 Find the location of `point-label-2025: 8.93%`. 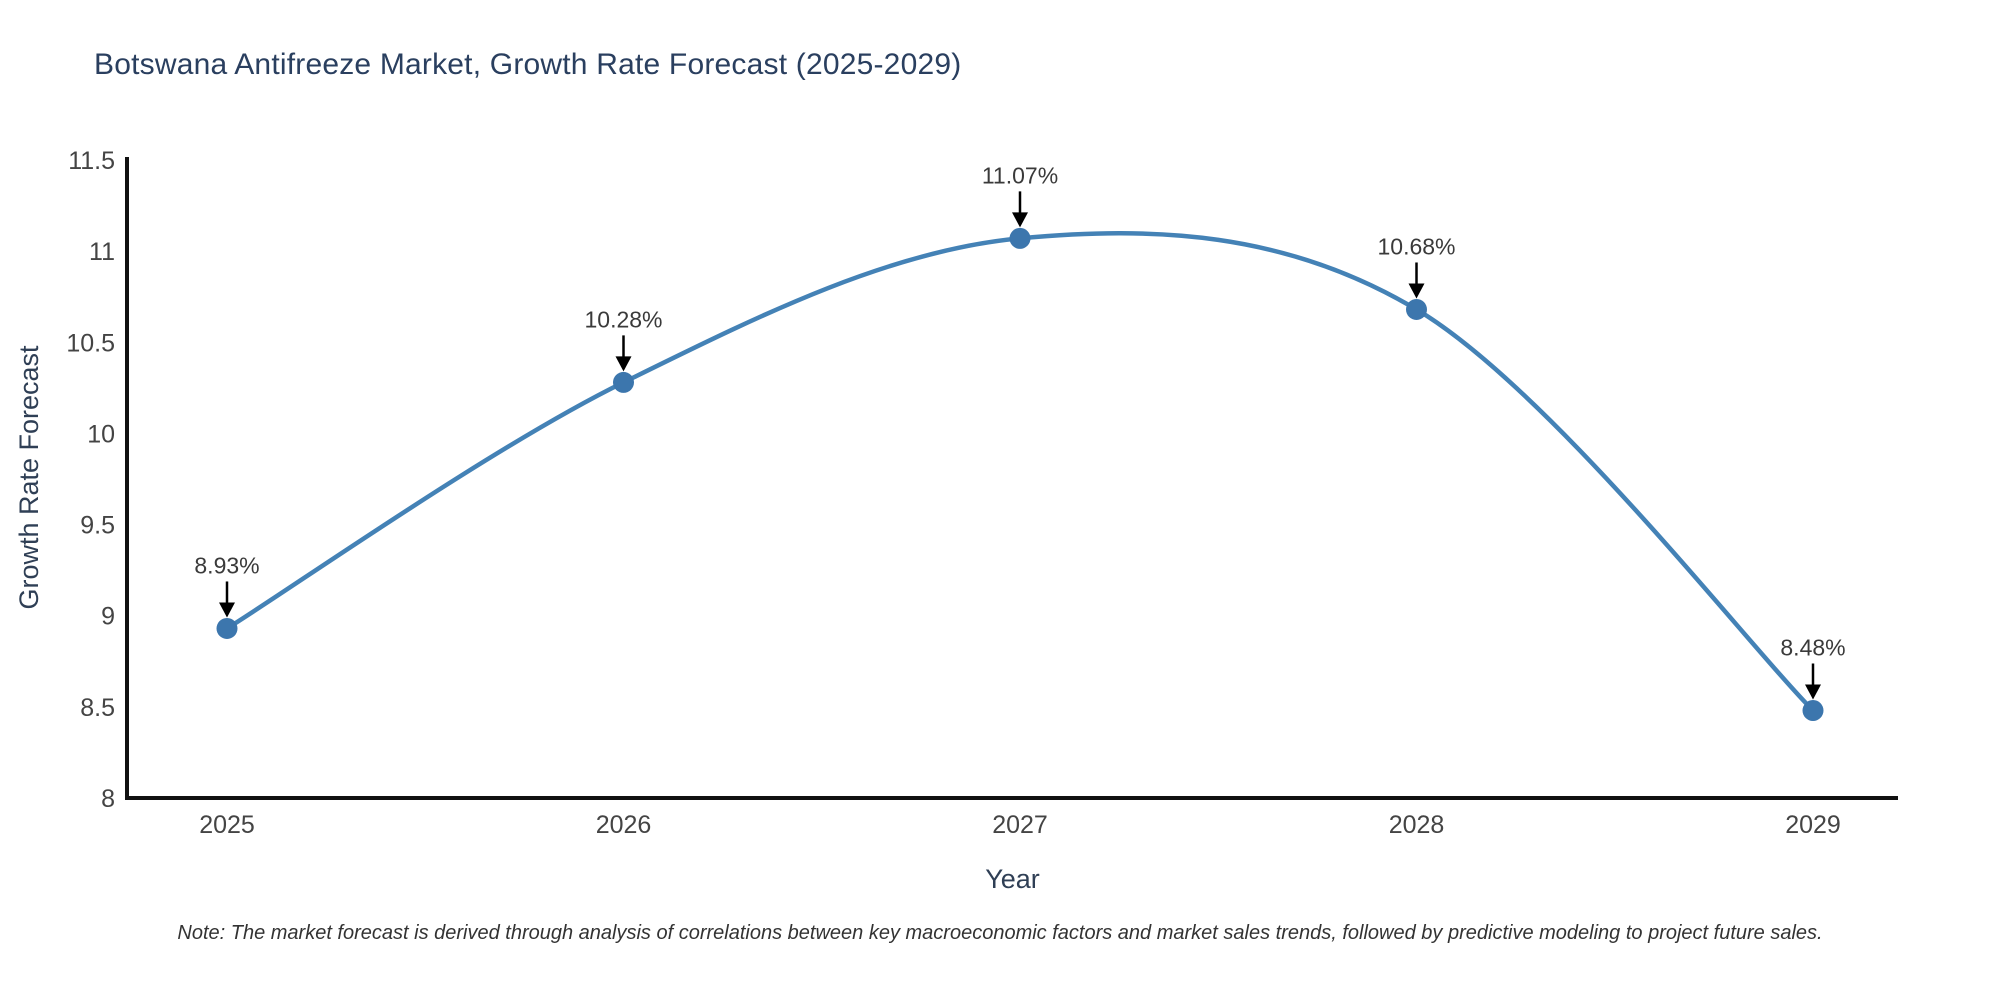

point-label-2025: 8.93% is located at coordinates (226, 565).